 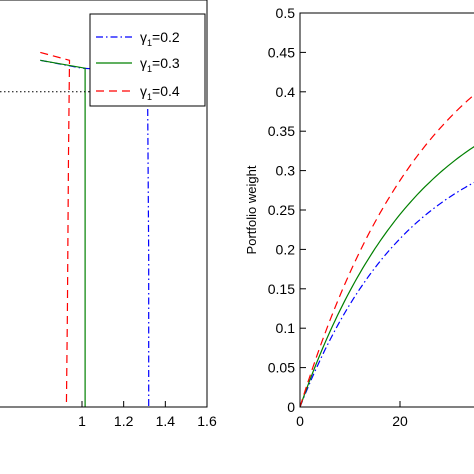 I want to click on right-ytick-label: 0.2, so click(x=286, y=249).